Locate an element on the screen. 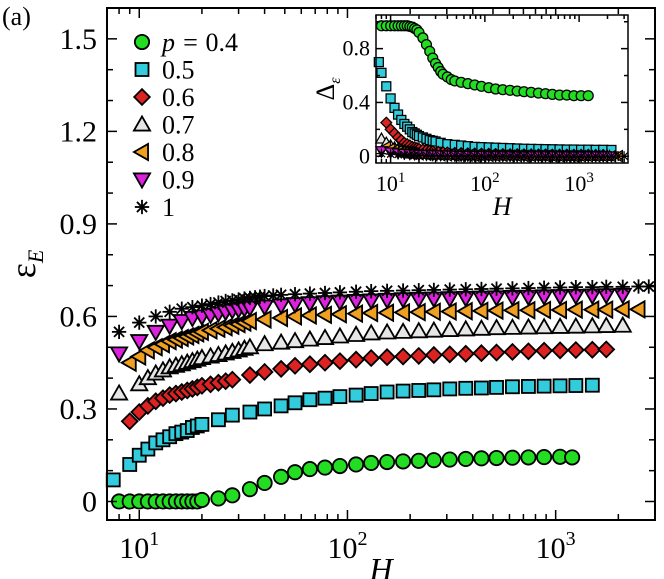  inset-x-tick-label: 101 is located at coordinates (391, 183).